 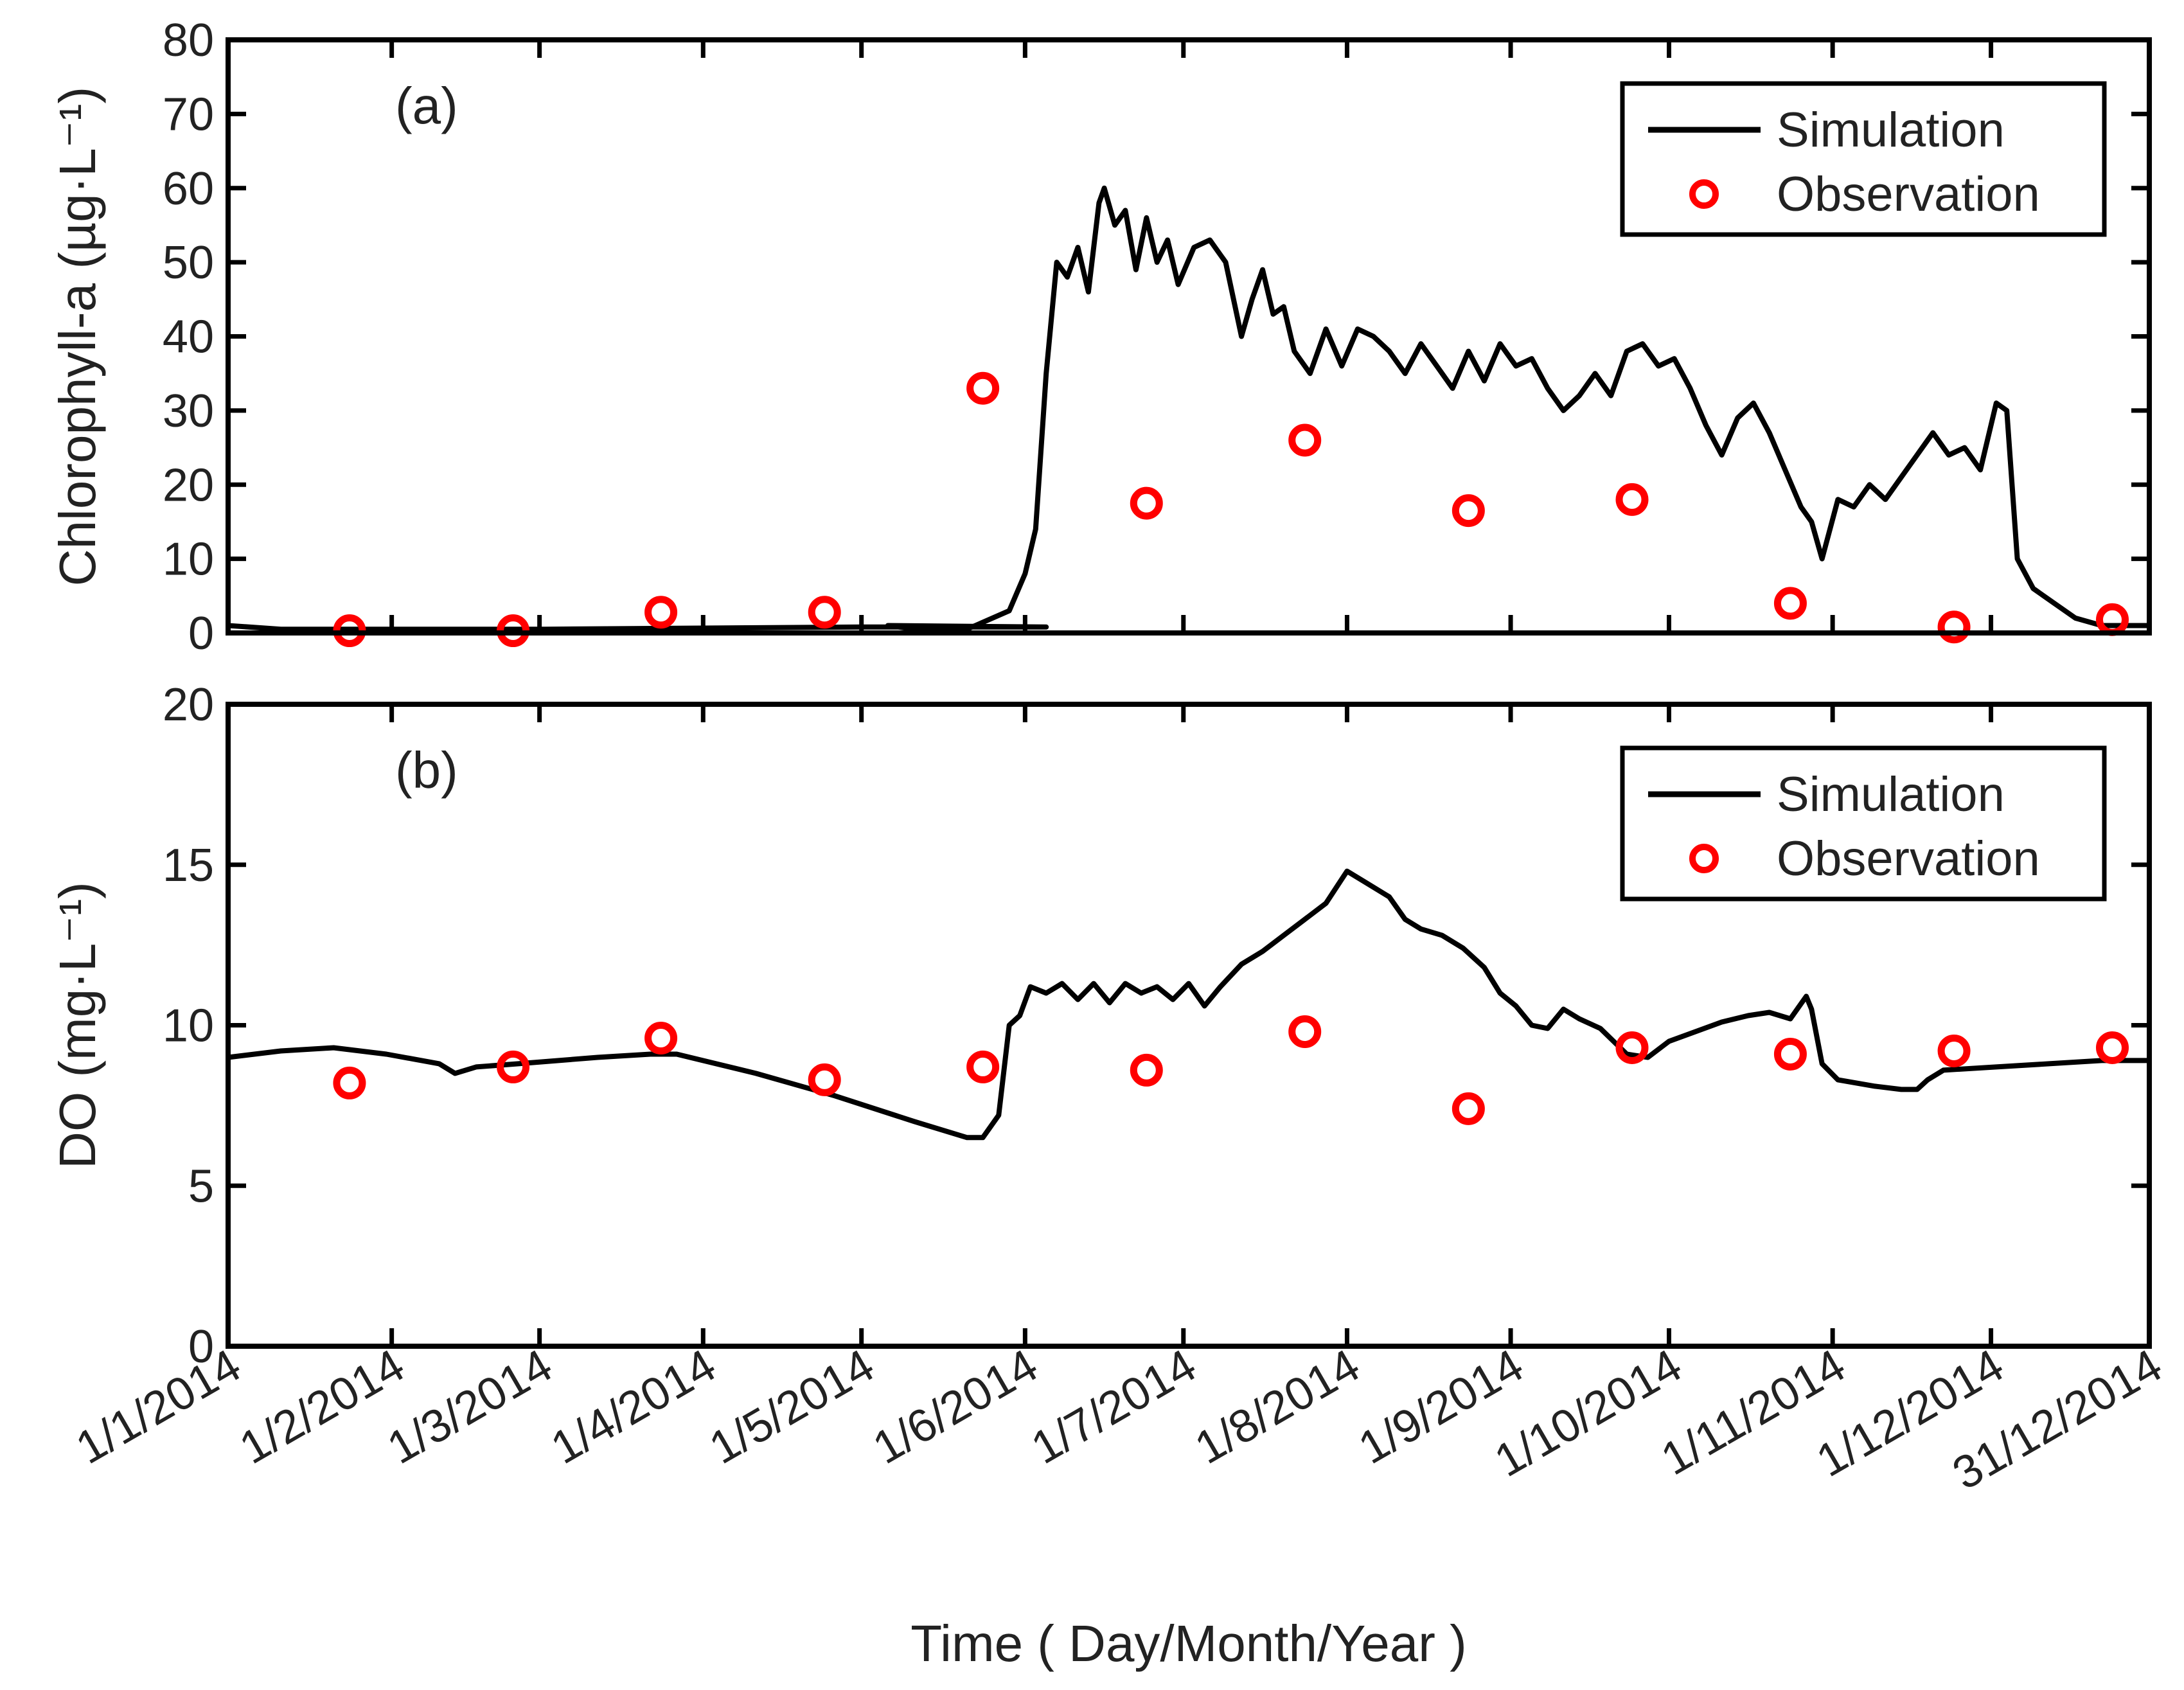 I want to click on y-tick-label: 50, so click(x=189, y=263).